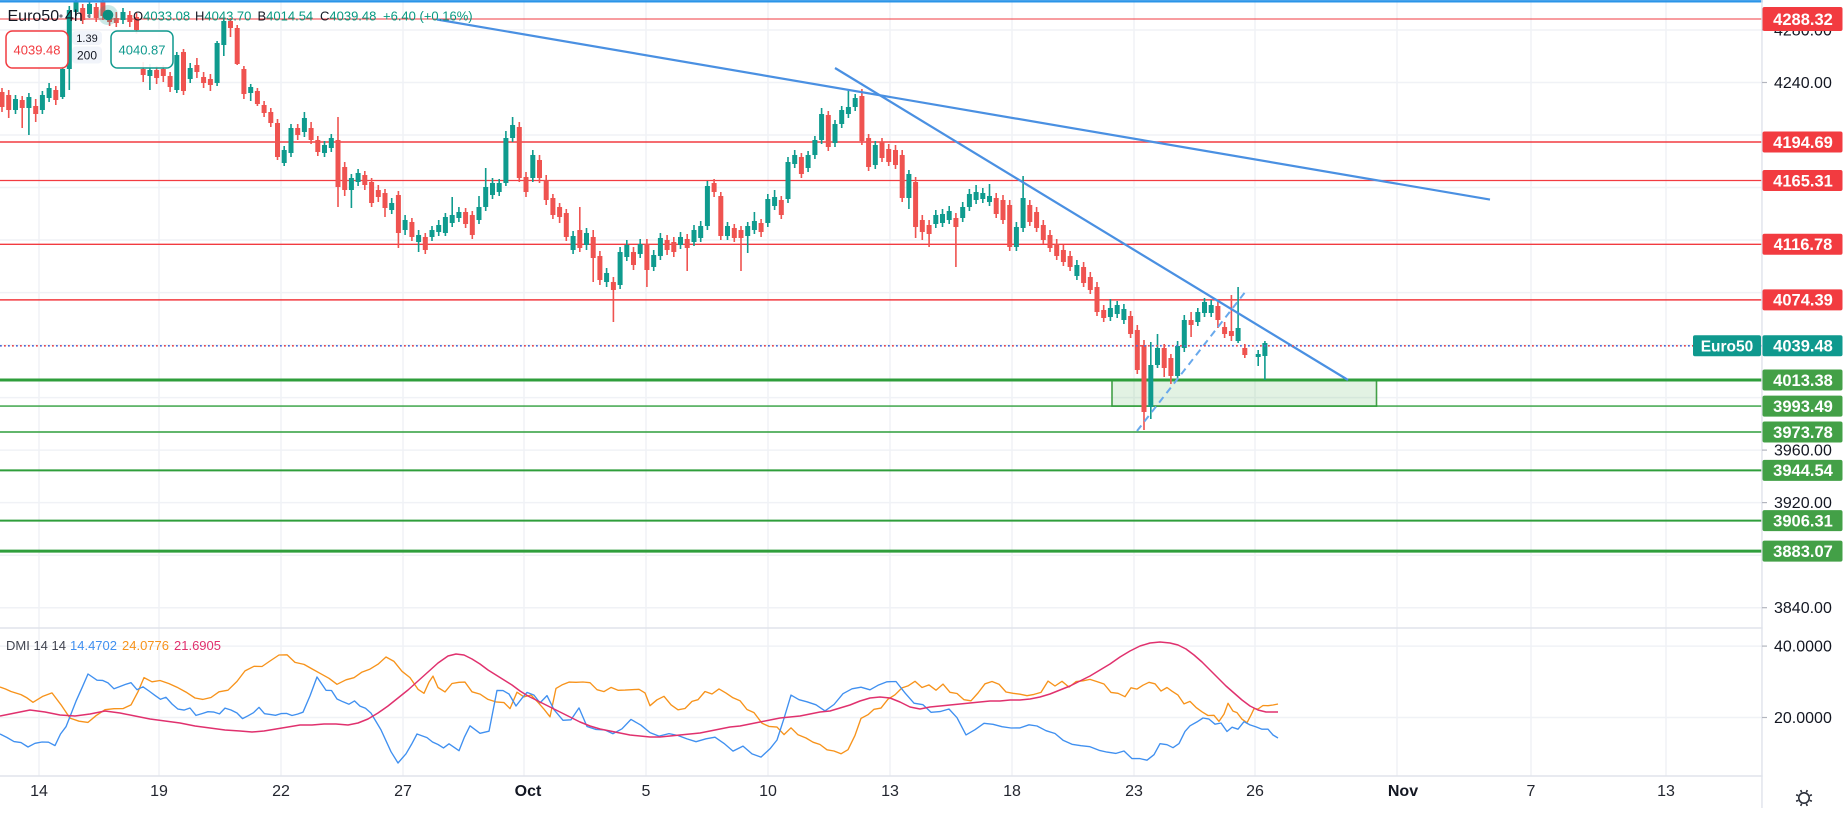 Image resolution: width=1844 pixels, height=813 pixels. What do you see at coordinates (161, 16) in the screenshot?
I see `svg-text: O4033.08` at bounding box center [161, 16].